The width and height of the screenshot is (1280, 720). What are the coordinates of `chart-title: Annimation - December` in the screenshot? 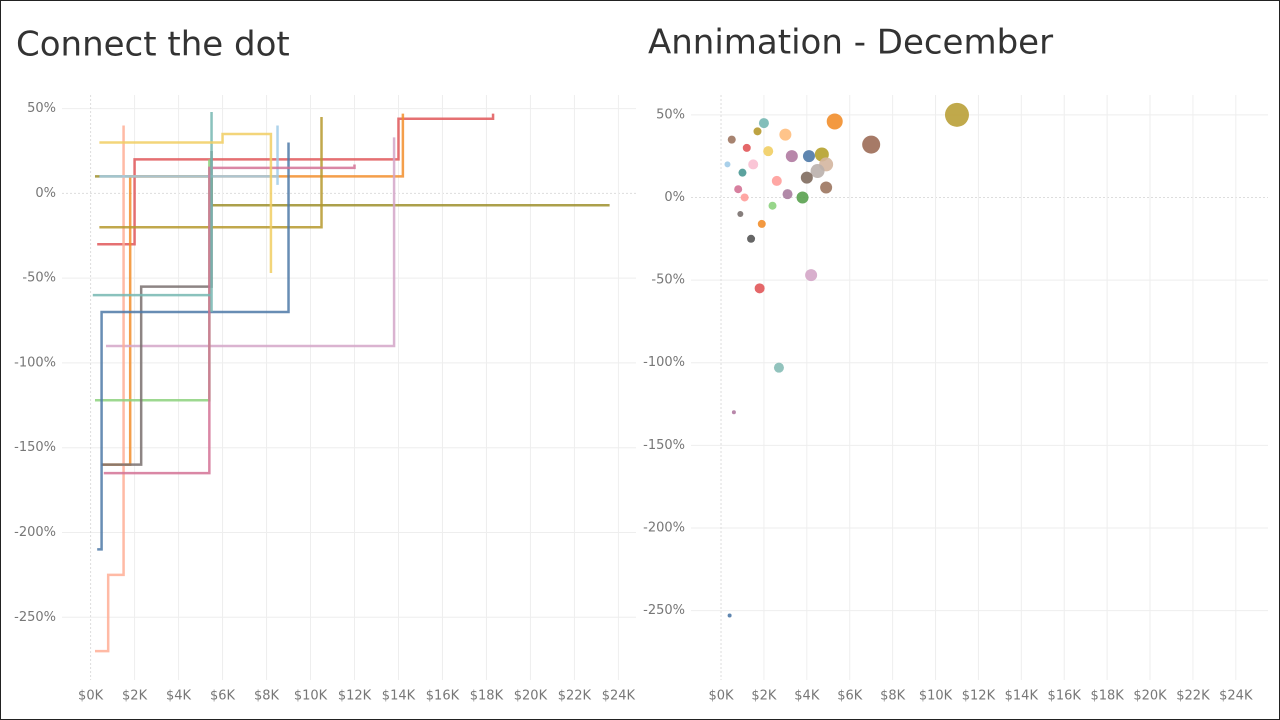 It's located at (850, 43).